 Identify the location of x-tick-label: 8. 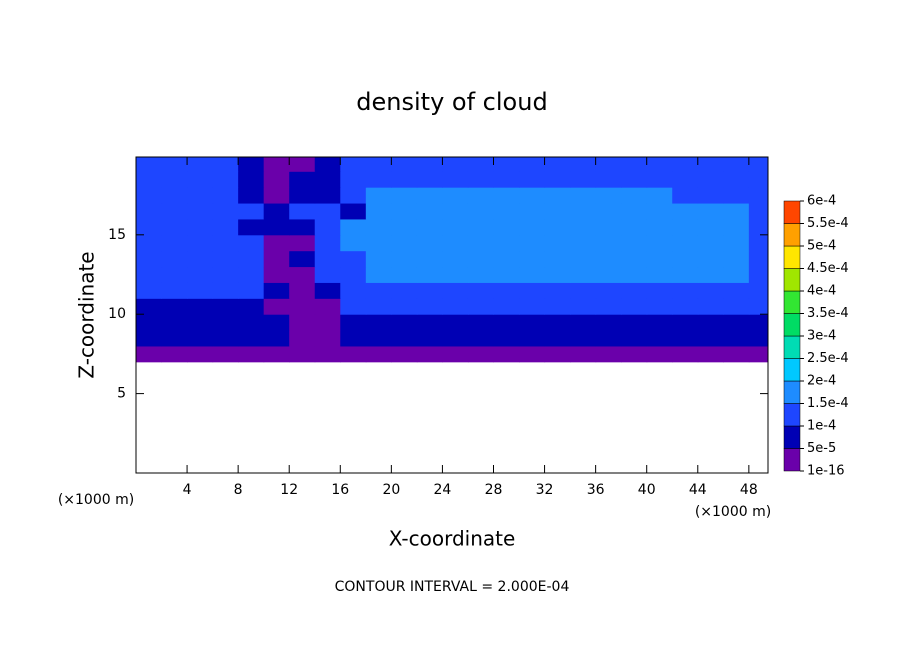
(238, 490).